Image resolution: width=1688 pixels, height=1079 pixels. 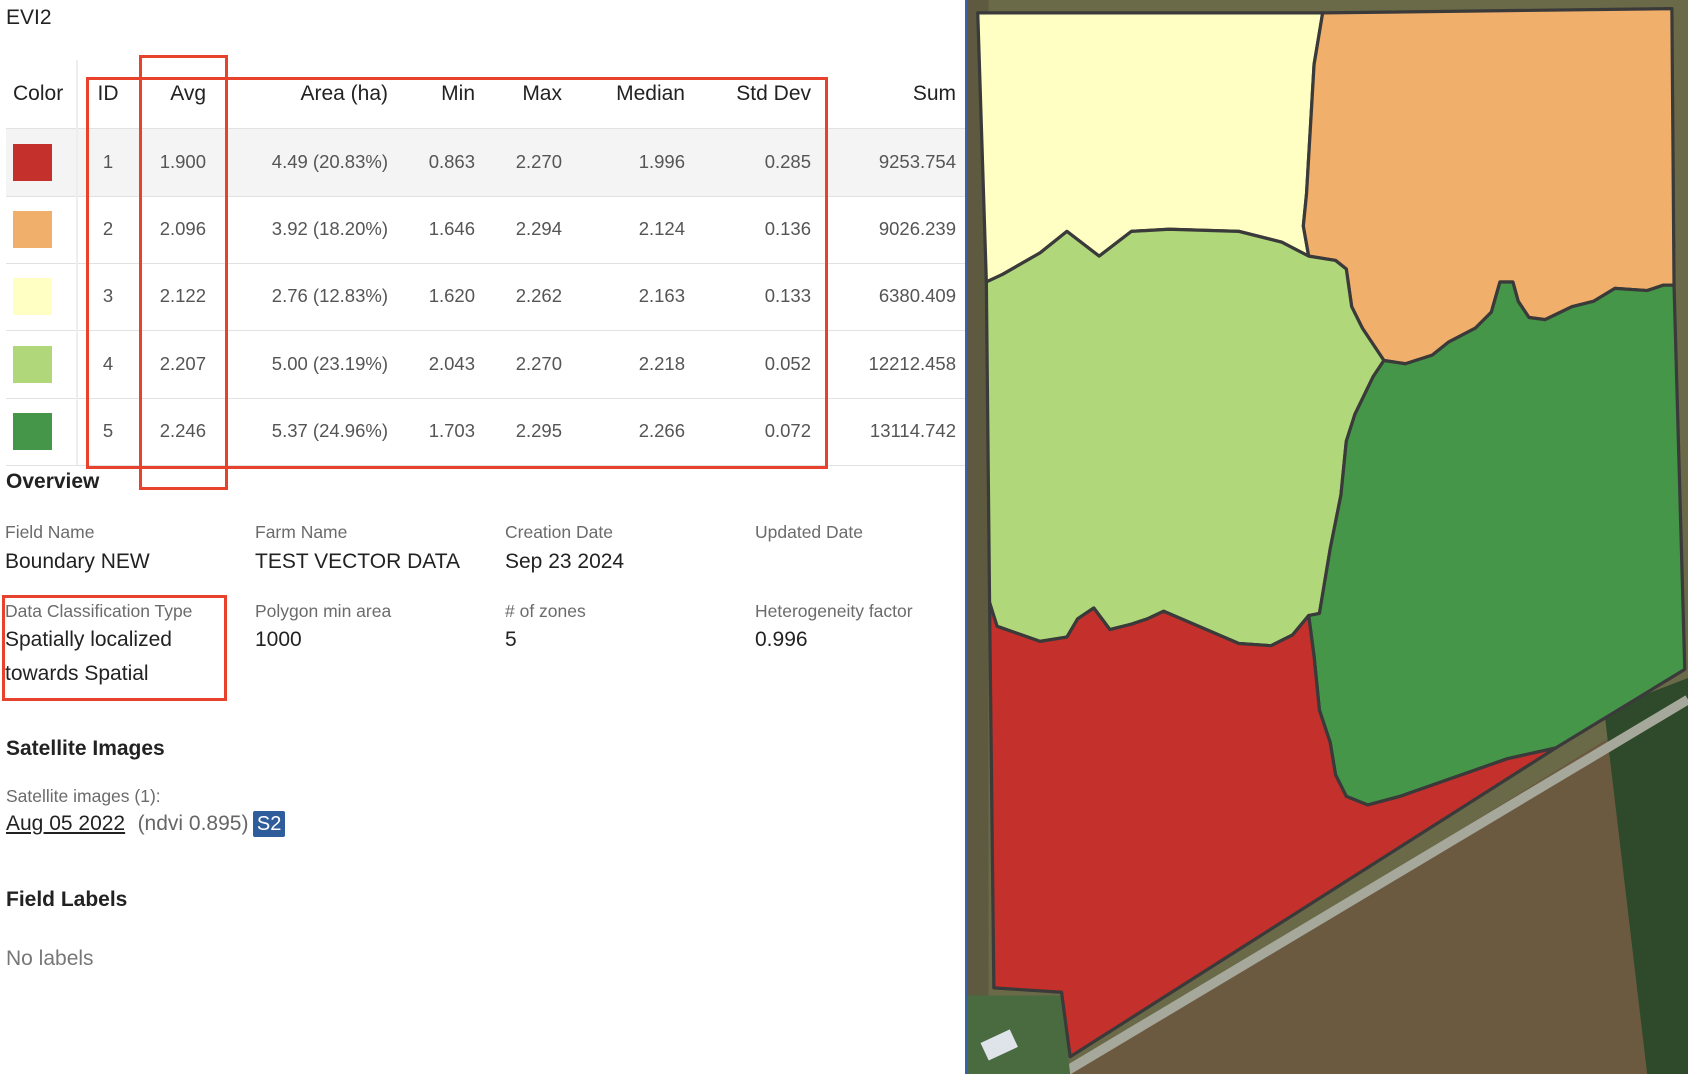 I want to click on cell-max: 2.294, so click(x=538, y=229).